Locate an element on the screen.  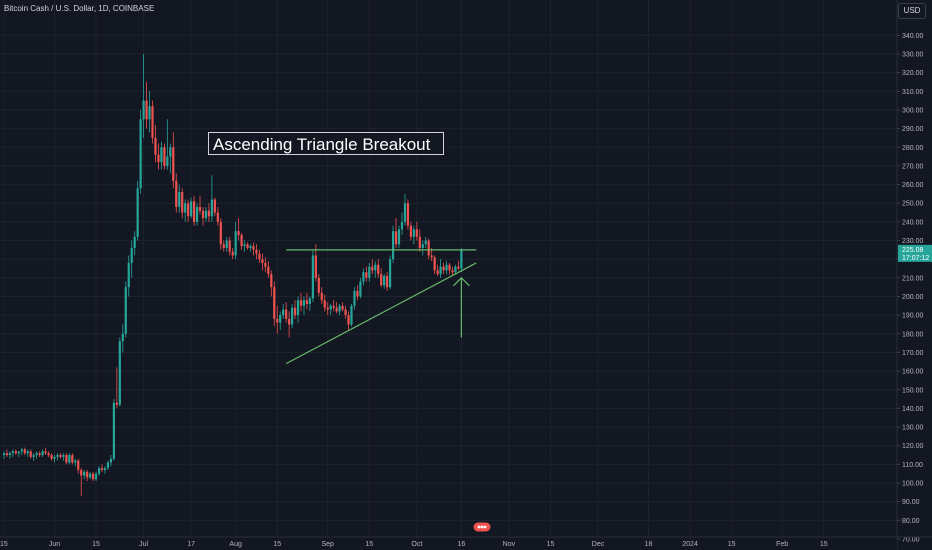
last-price-value: 225.08 is located at coordinates (913, 250).